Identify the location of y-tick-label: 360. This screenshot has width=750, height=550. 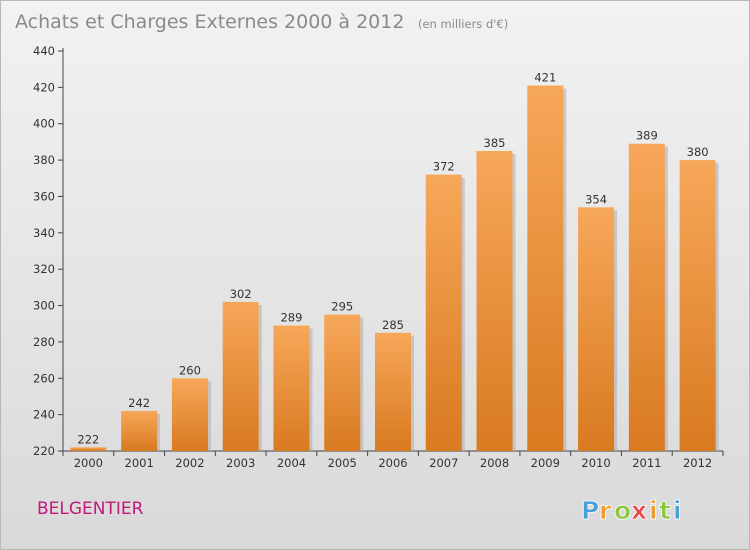
(44, 196).